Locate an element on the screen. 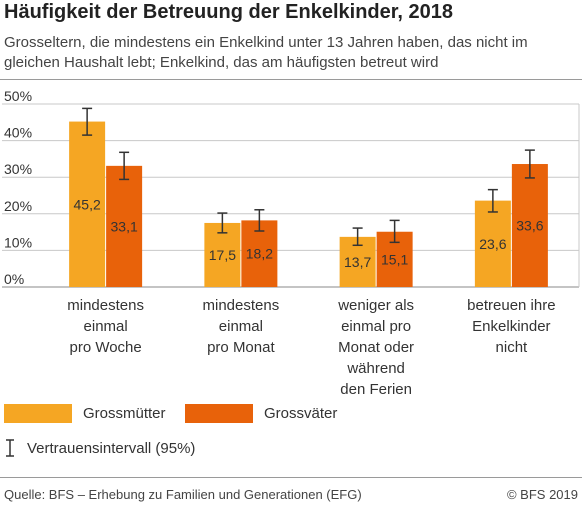  data-label: 45,2 is located at coordinates (87, 204).